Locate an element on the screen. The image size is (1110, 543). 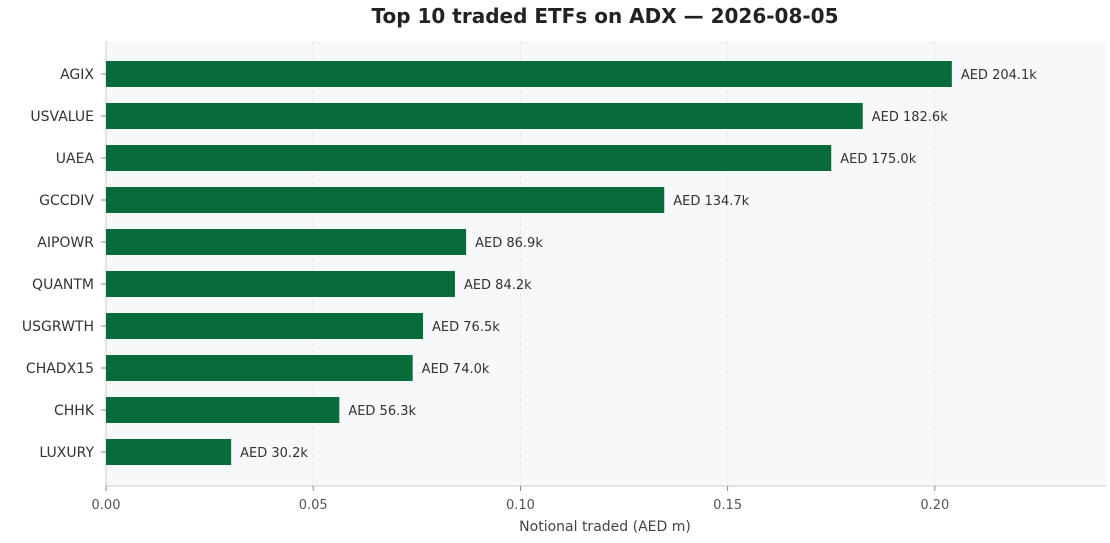
bar-usgrwth is located at coordinates (265, 326).